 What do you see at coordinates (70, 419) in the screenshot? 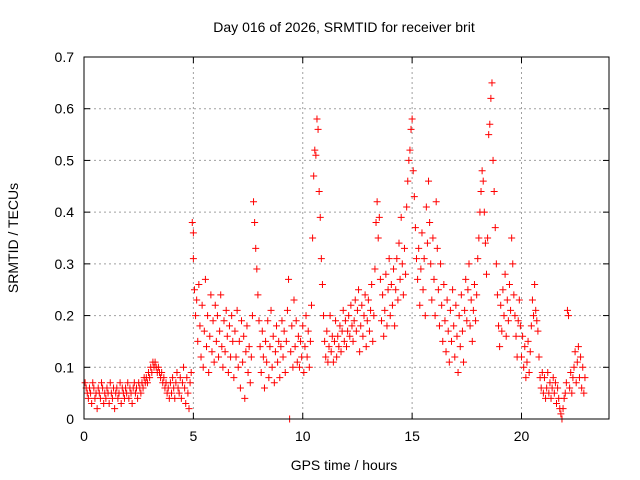
I see `y-tick-label: 0` at bounding box center [70, 419].